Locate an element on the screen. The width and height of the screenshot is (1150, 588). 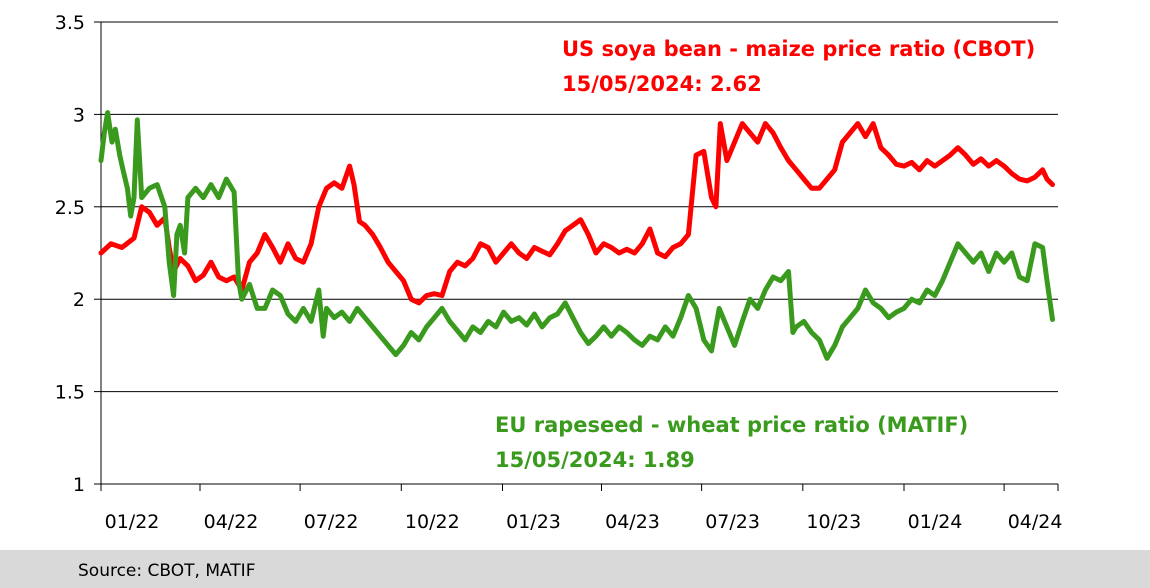
x-tick-label: 07/22 is located at coordinates (331, 522).